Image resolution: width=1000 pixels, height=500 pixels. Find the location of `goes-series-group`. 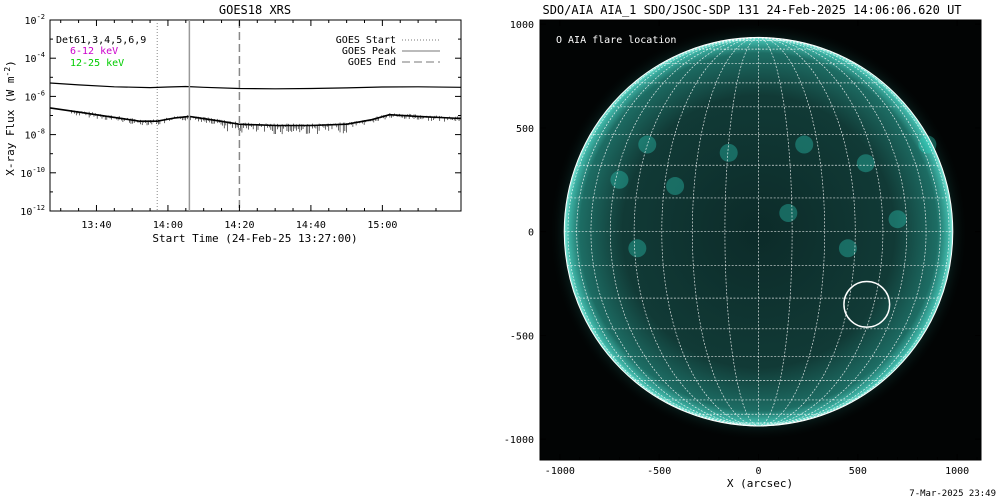

goes-series-group is located at coordinates (255, 108).